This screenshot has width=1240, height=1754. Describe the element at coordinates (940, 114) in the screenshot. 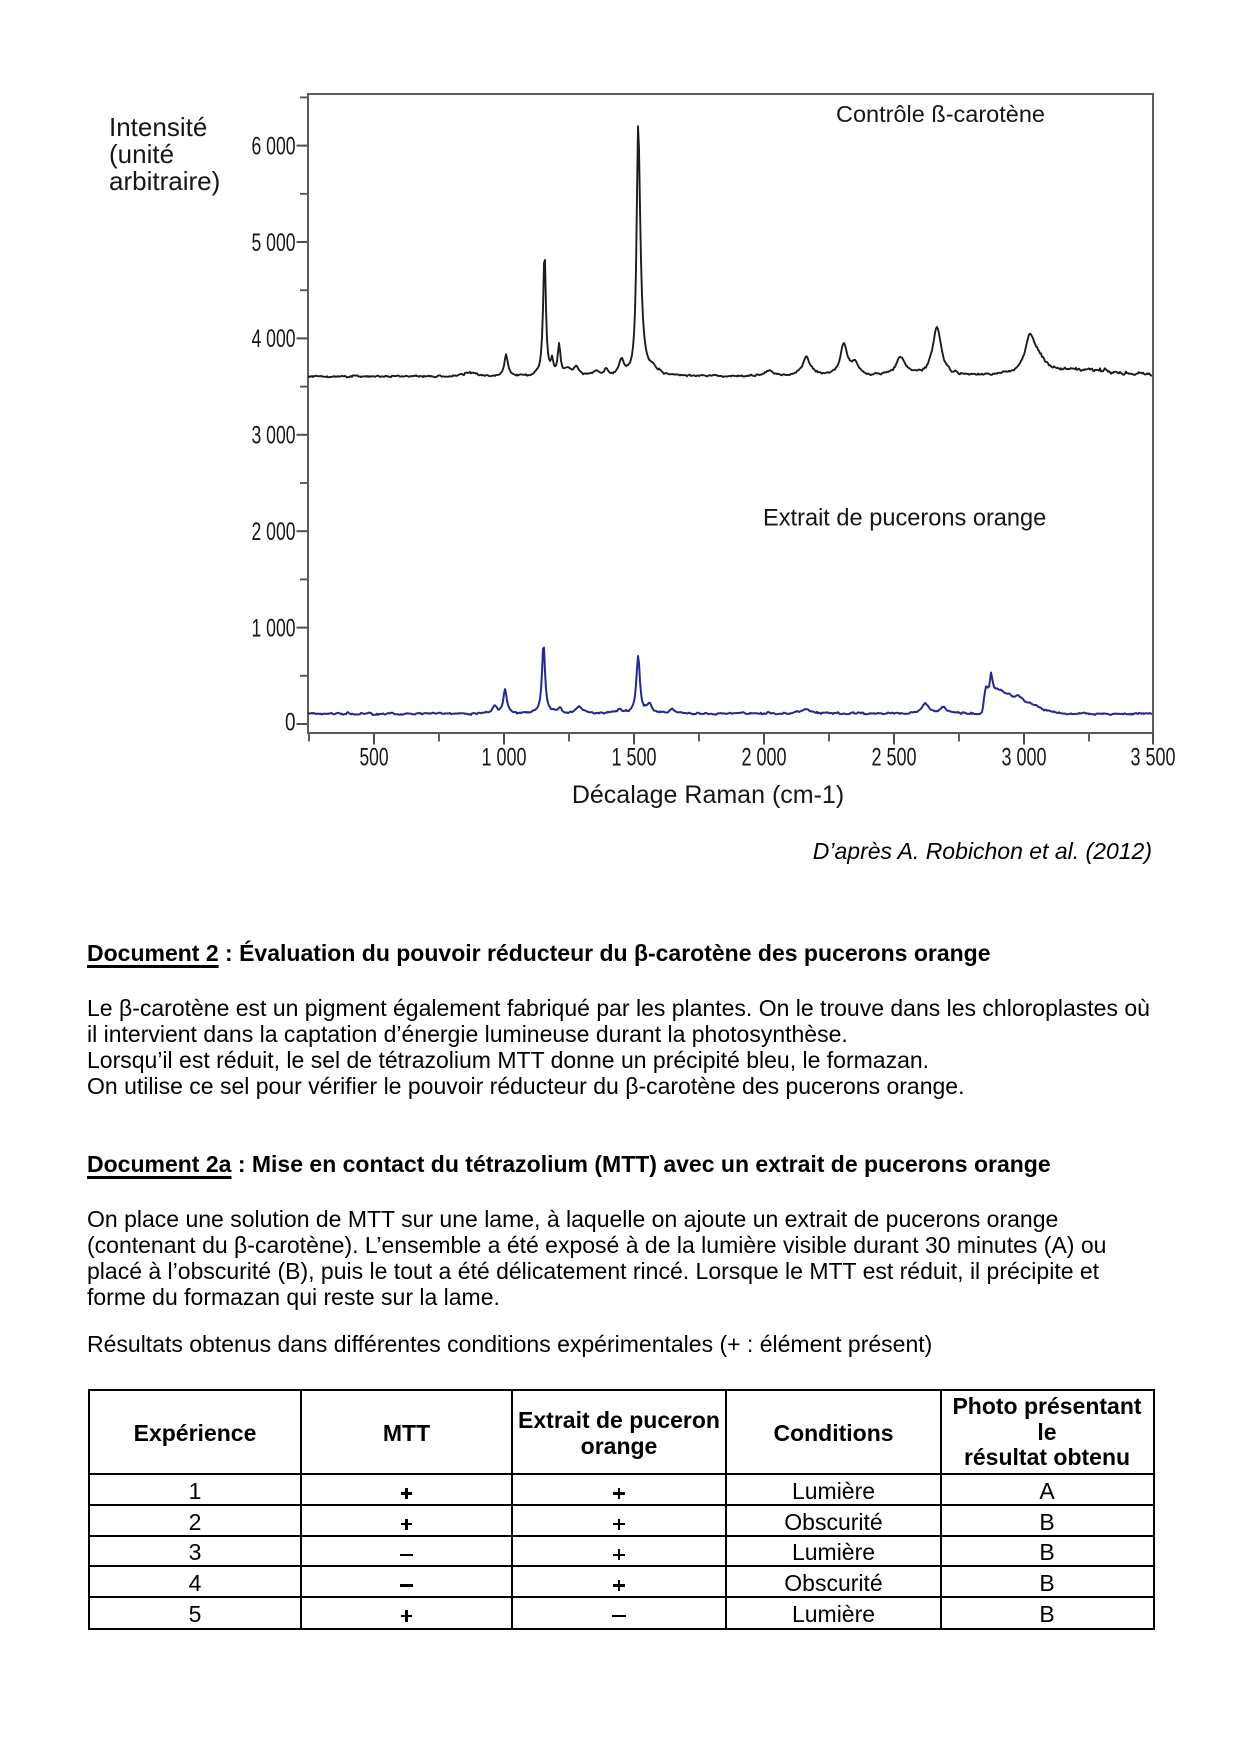

I see `svg-text: Contrôle ß-carotène` at that location.